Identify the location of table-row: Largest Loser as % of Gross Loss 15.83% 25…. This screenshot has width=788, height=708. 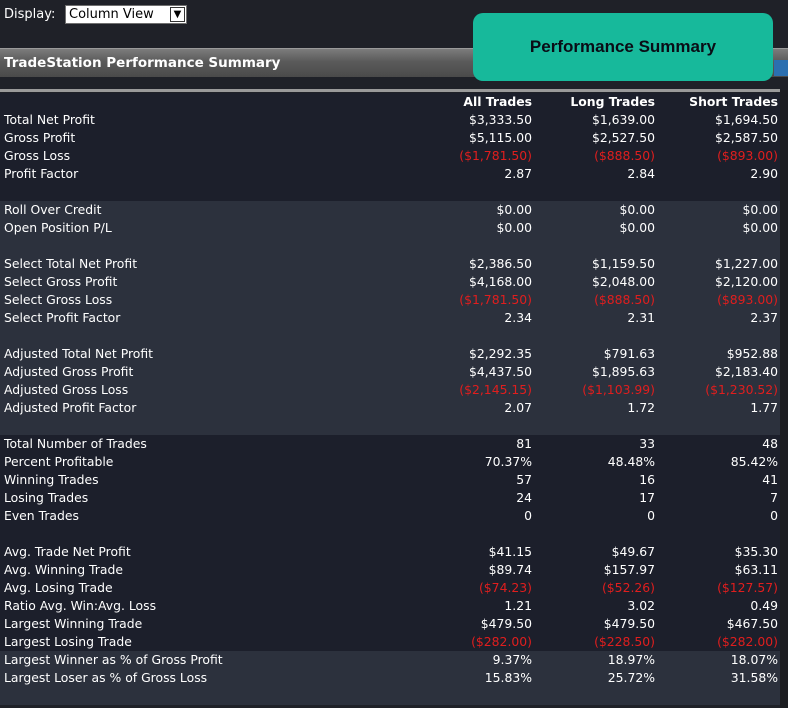
(390, 678).